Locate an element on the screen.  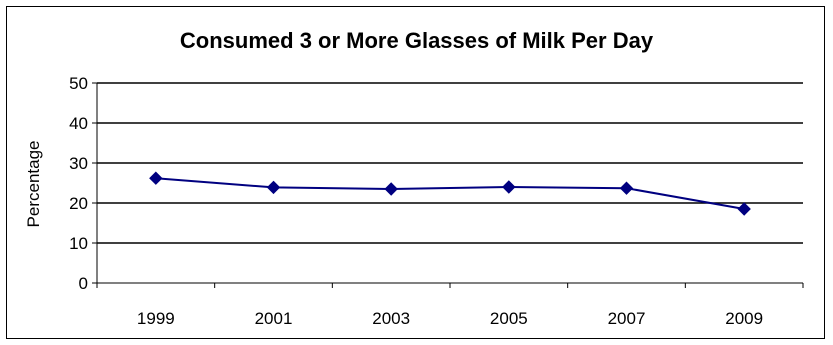
y-tick-labels: 0 10 20 30 40 50 is located at coordinates (78, 183).